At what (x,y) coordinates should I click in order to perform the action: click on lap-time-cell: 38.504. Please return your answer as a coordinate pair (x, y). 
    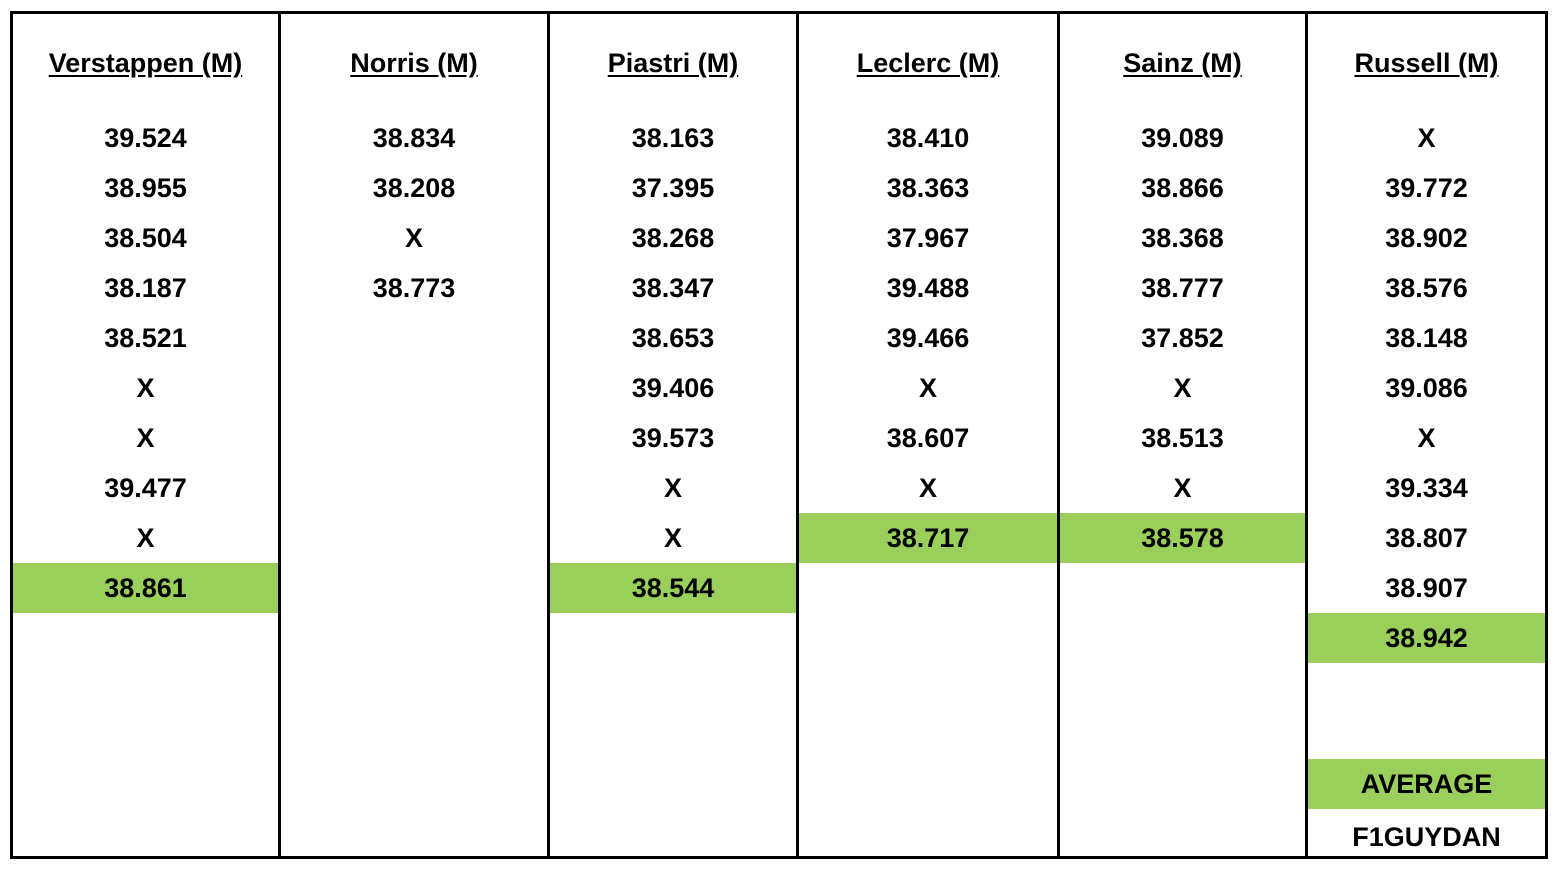
    Looking at the image, I should click on (145, 238).